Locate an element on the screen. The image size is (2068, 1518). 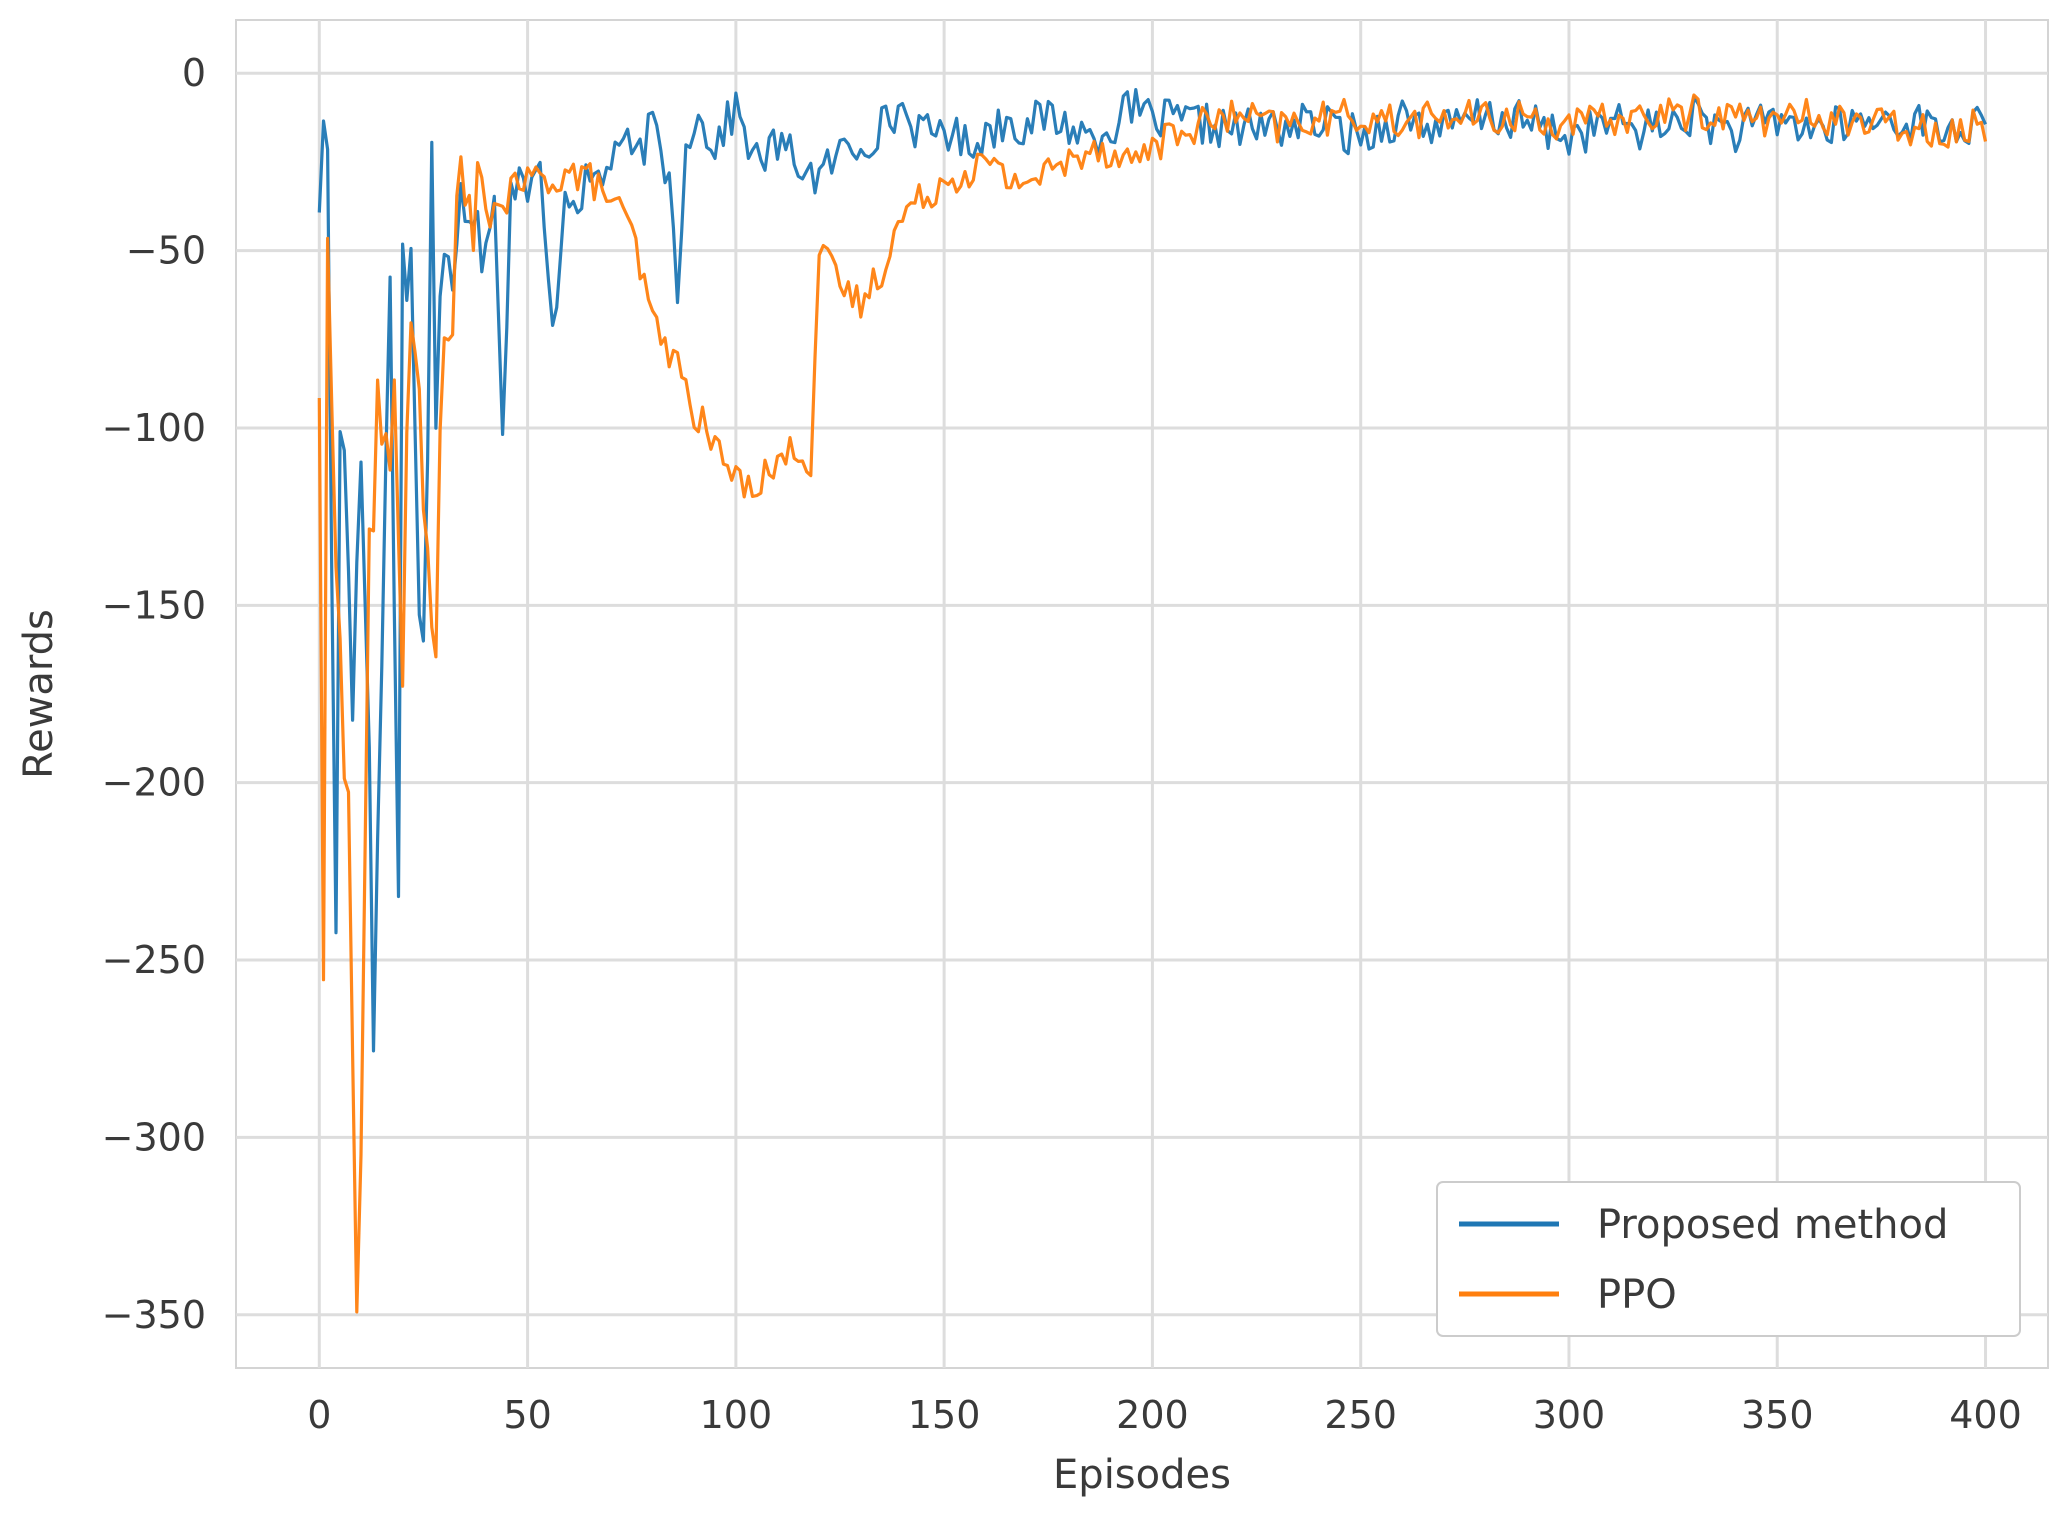
y-axis-label: Rewards is located at coordinates (39, 694).